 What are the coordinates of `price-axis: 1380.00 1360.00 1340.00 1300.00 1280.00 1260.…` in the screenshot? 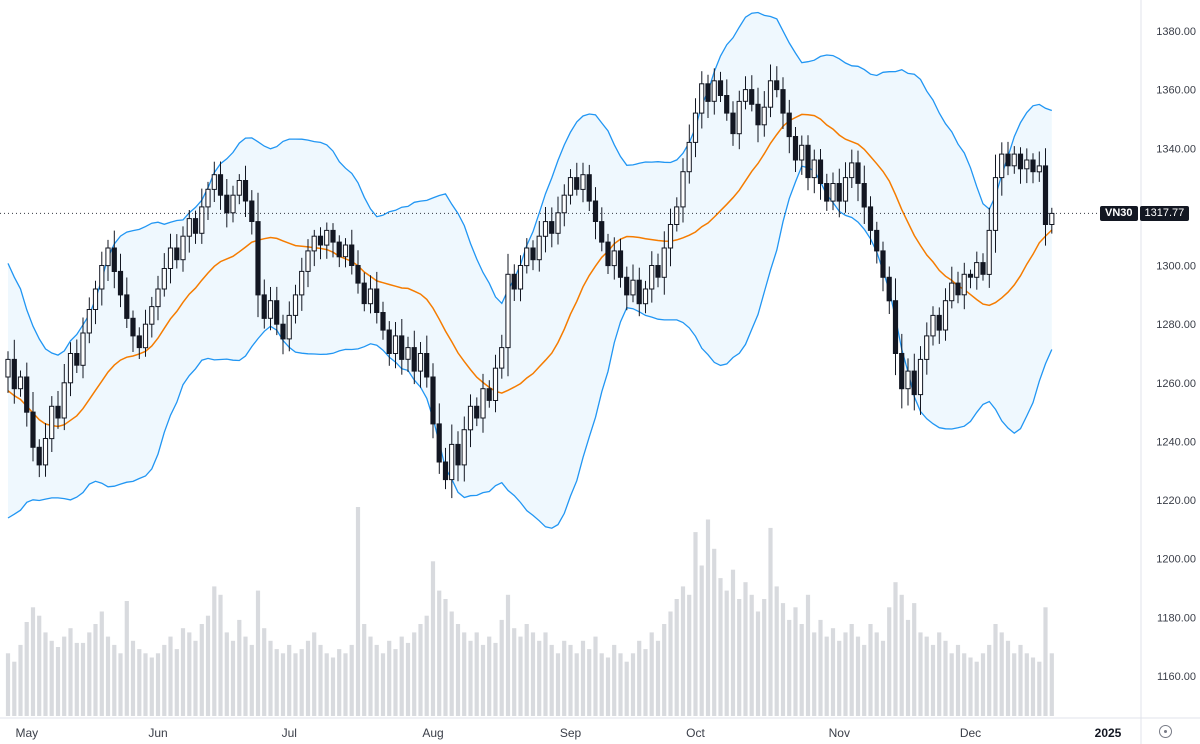 It's located at (1176, 354).